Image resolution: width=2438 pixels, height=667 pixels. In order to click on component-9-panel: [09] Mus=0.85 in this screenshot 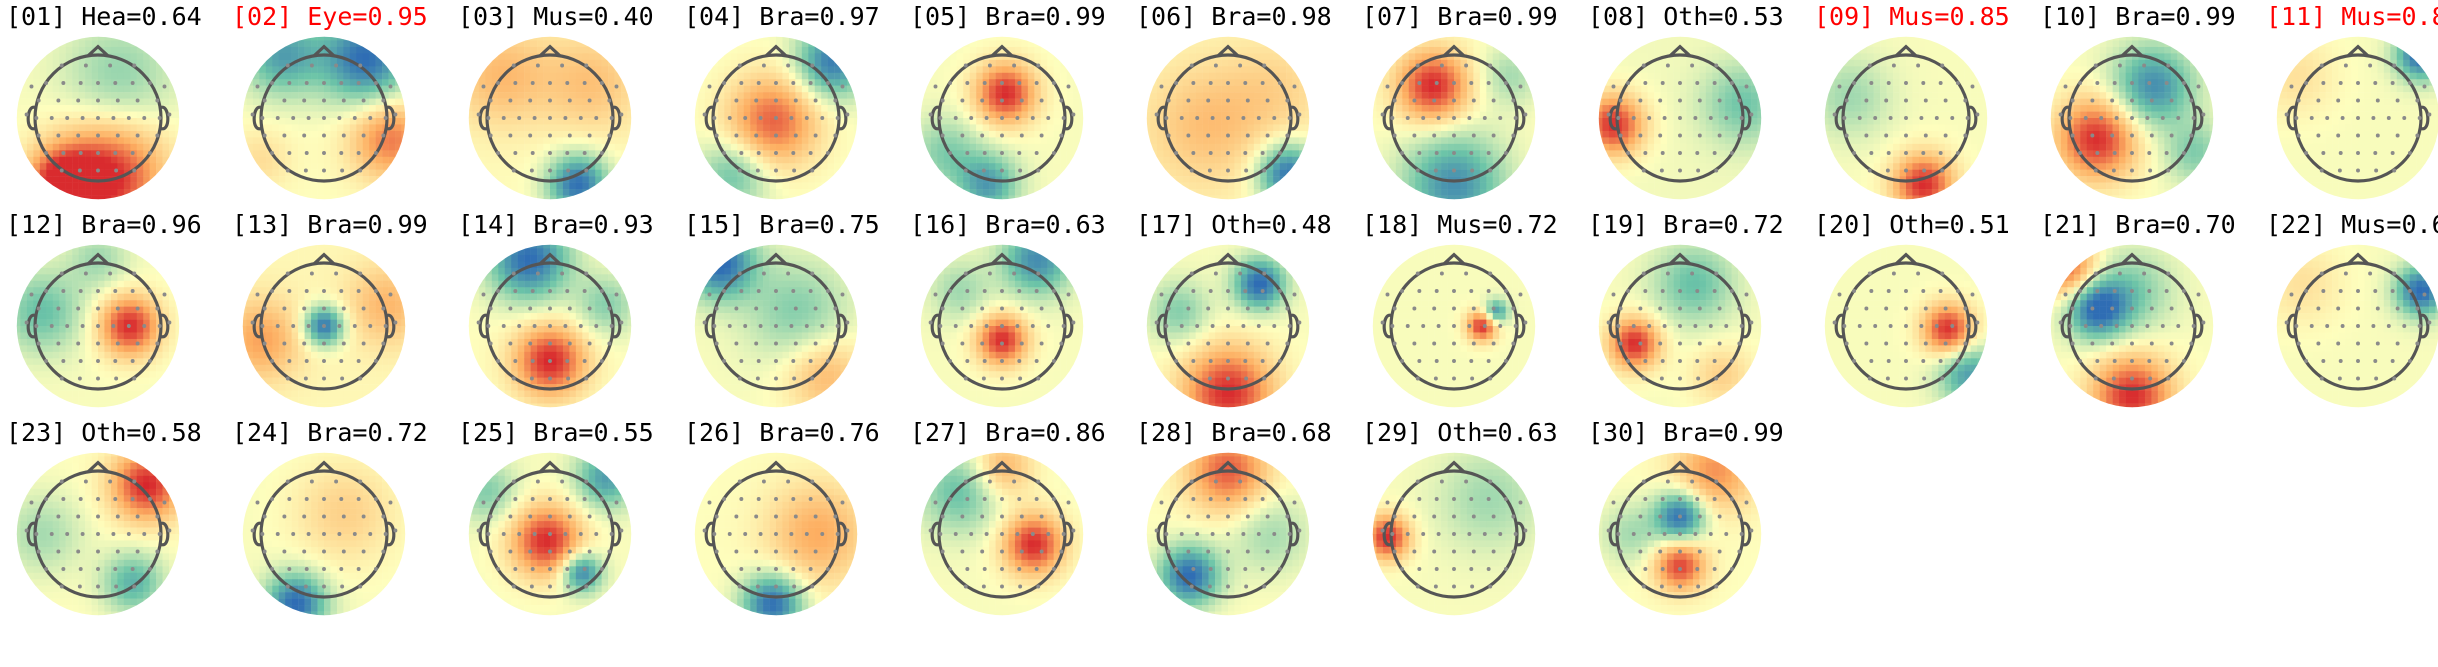, I will do `click(1919, 104)`.